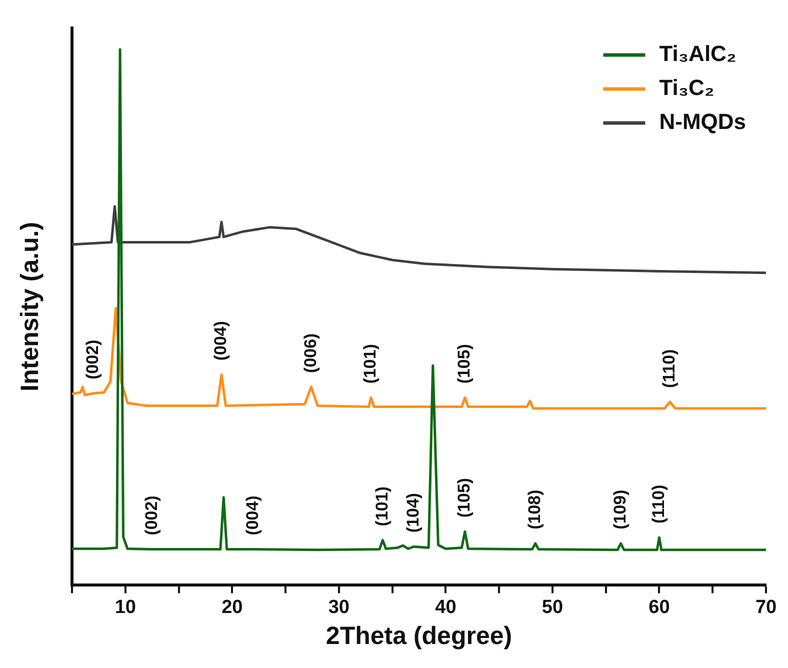 Image resolution: width=788 pixels, height=668 pixels. I want to click on x-tick-label: 70, so click(766, 607).